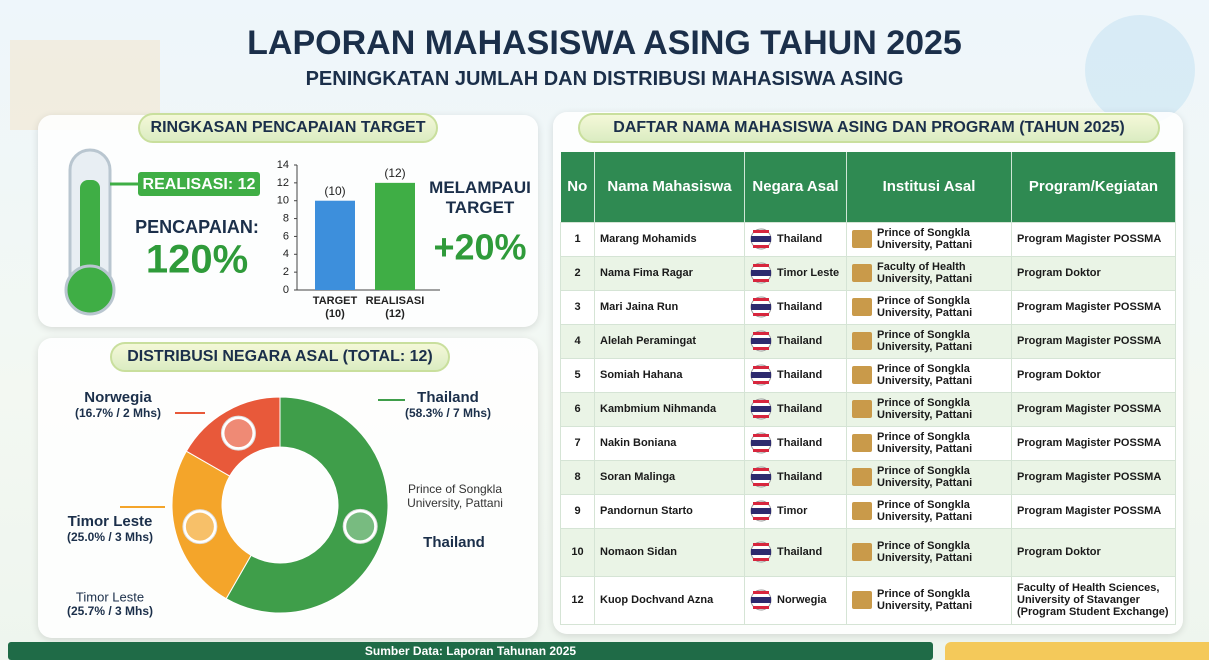  What do you see at coordinates (577, 273) in the screenshot?
I see `table-cell: 2` at bounding box center [577, 273].